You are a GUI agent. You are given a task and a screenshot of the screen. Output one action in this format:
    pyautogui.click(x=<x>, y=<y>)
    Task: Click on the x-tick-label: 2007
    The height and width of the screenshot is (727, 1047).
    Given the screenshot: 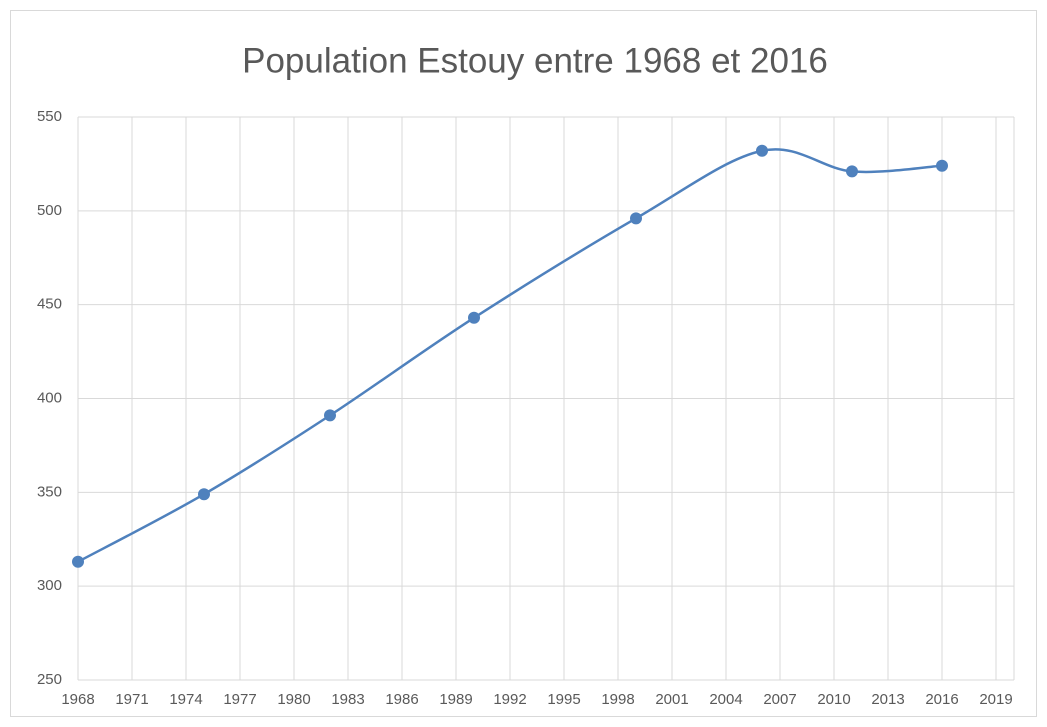 What is the action you would take?
    pyautogui.click(x=779, y=699)
    